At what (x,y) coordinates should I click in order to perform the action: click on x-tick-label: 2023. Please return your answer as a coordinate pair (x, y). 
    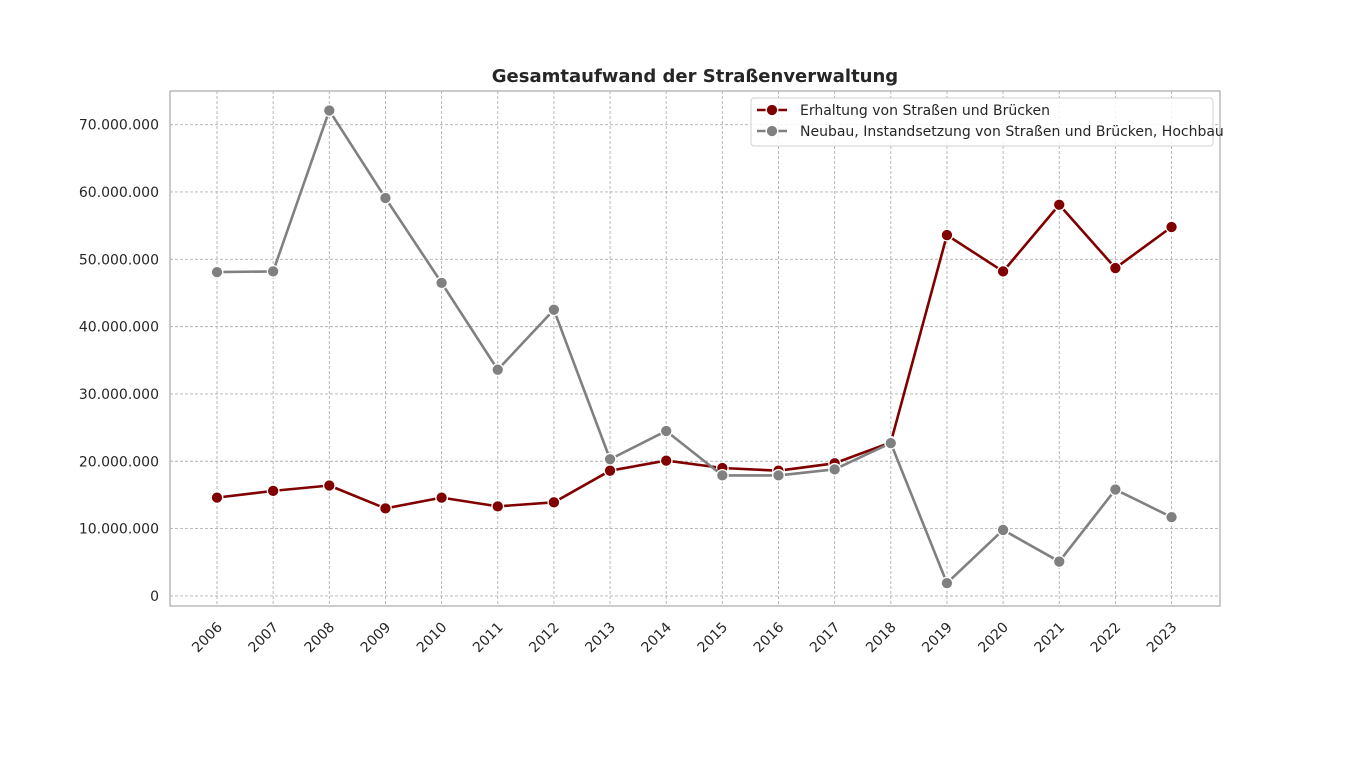
    Looking at the image, I should click on (1162, 638).